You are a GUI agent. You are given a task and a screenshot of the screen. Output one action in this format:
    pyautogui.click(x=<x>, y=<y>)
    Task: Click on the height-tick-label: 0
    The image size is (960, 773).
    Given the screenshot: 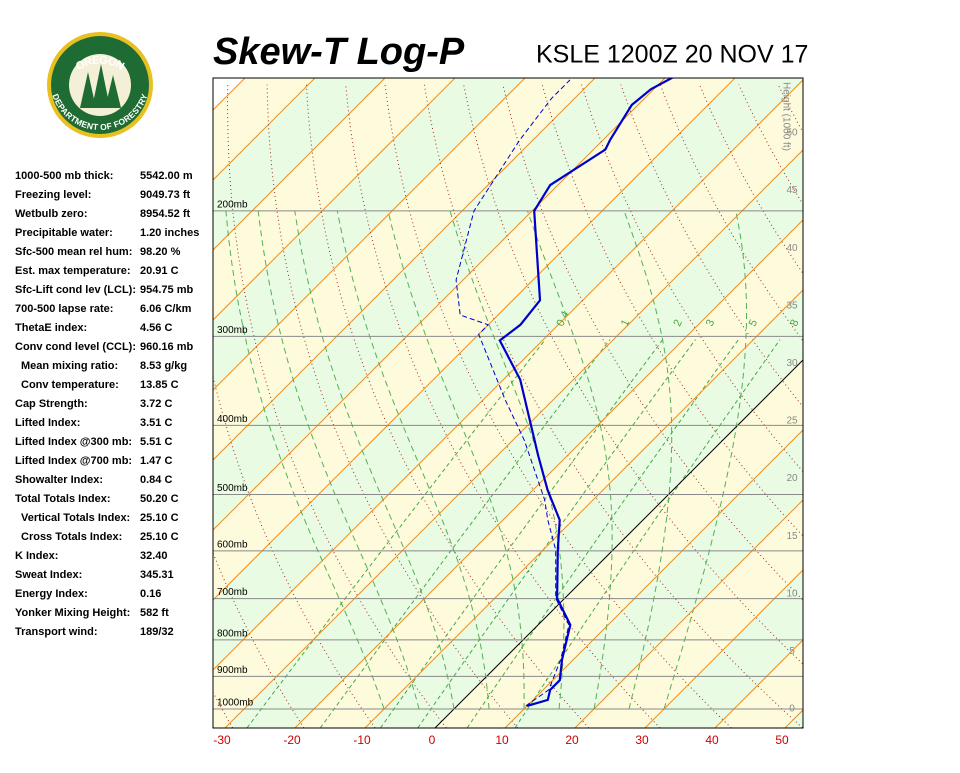 What is the action you would take?
    pyautogui.click(x=792, y=709)
    